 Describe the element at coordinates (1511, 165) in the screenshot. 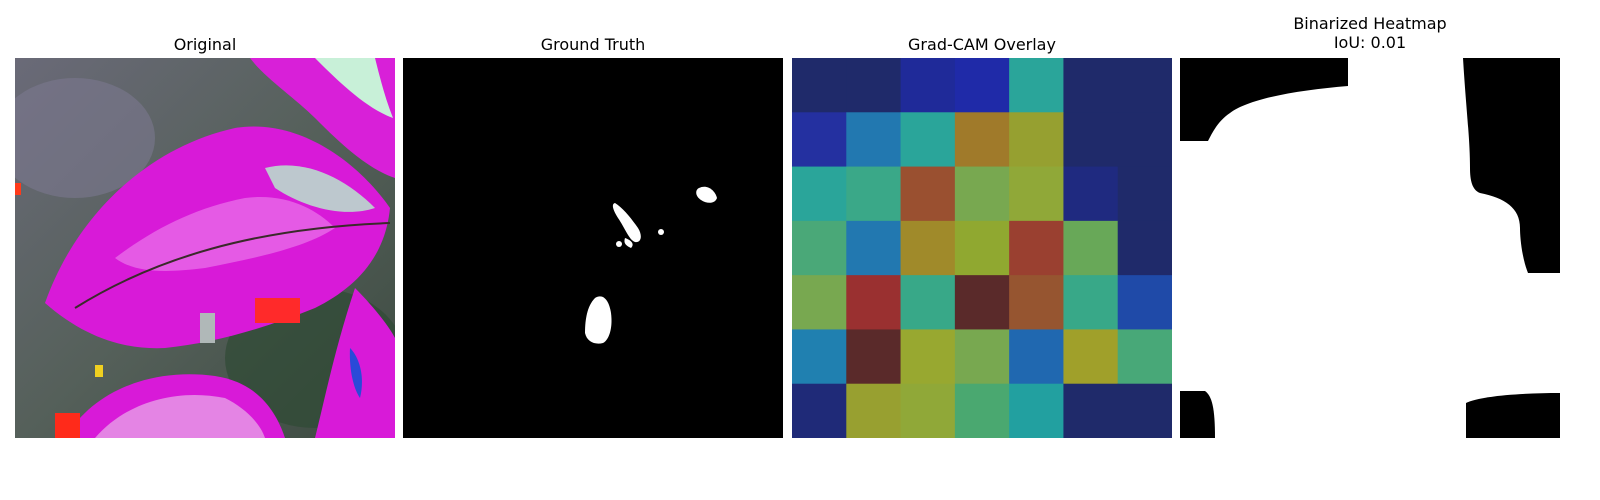

I see `black-region-top-right` at that location.